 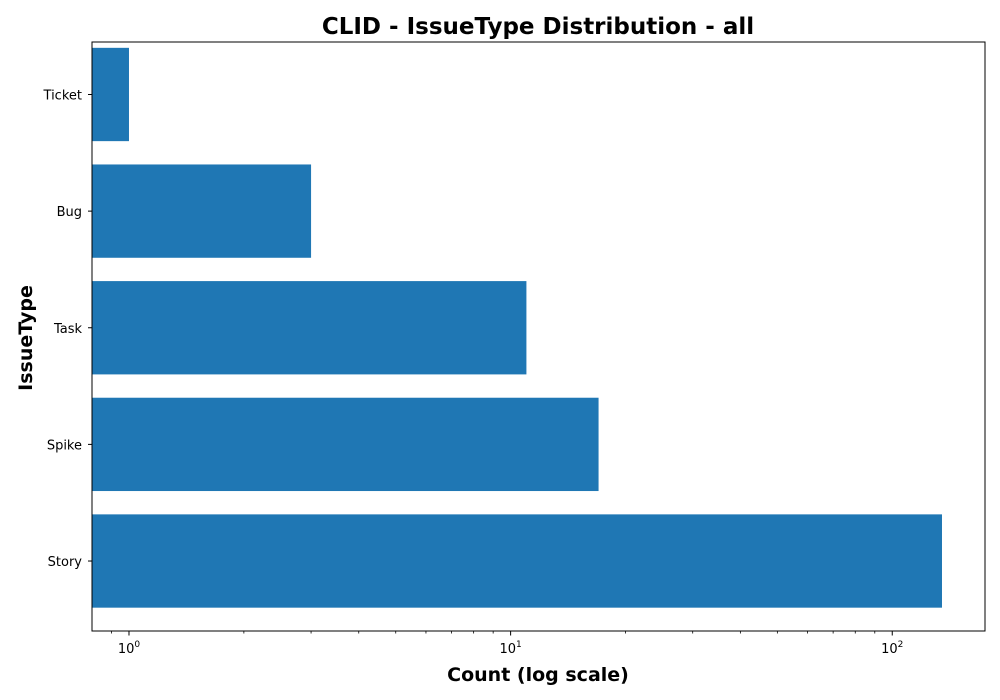 I want to click on x-axis-label: Count (log scale), so click(x=538, y=675).